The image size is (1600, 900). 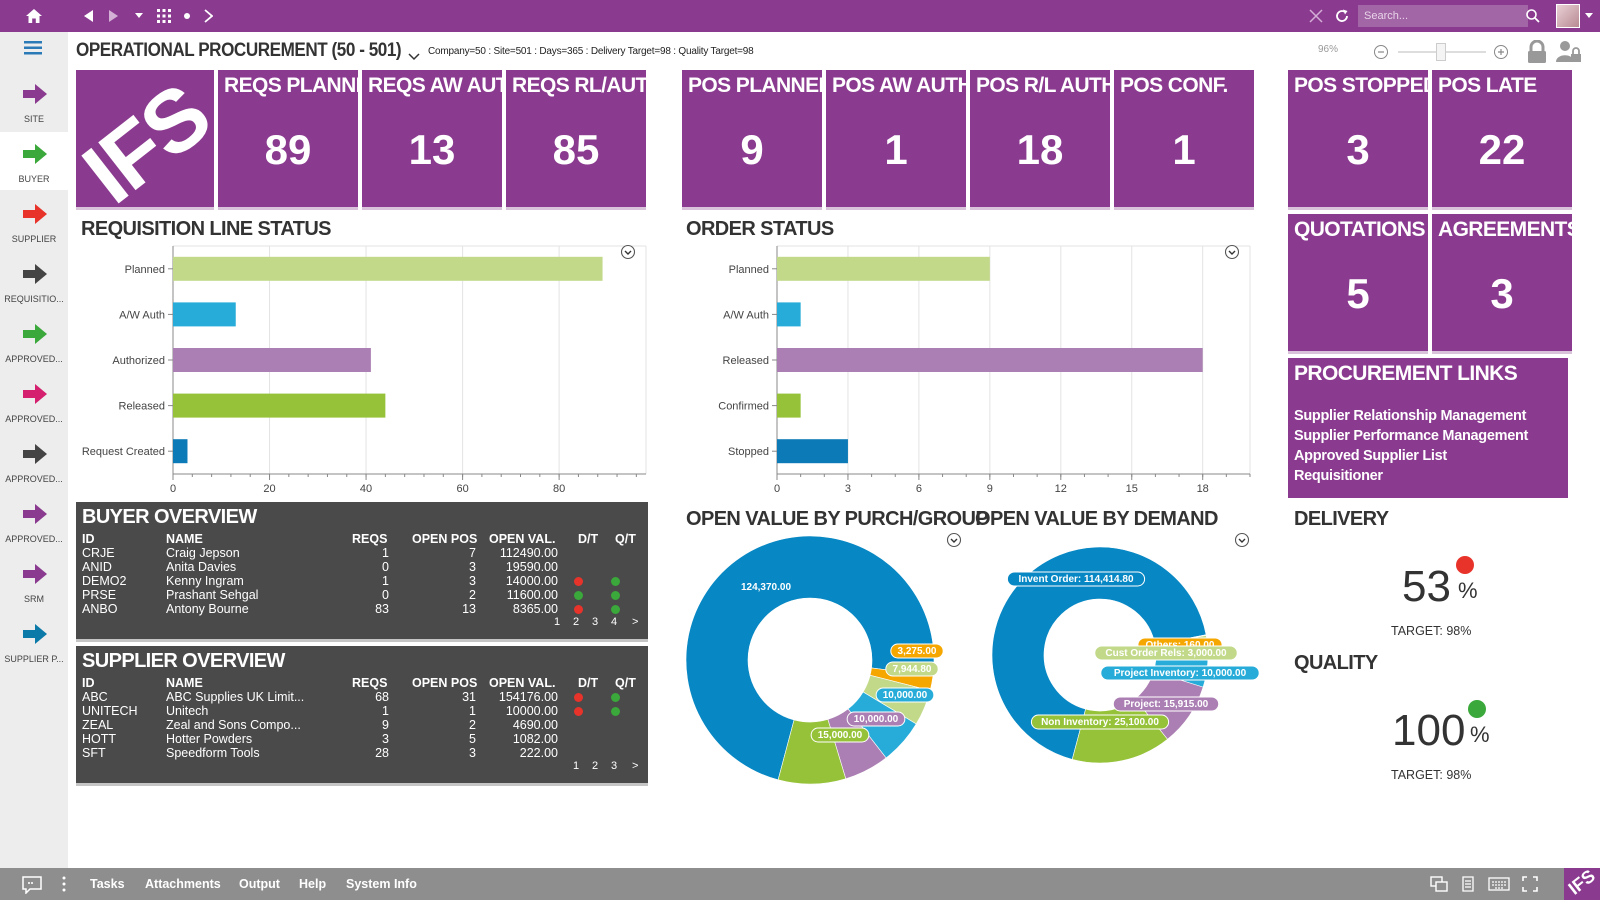 I want to click on kpi-tile-quotations: QUOTATIONS 5, so click(x=1358, y=284).